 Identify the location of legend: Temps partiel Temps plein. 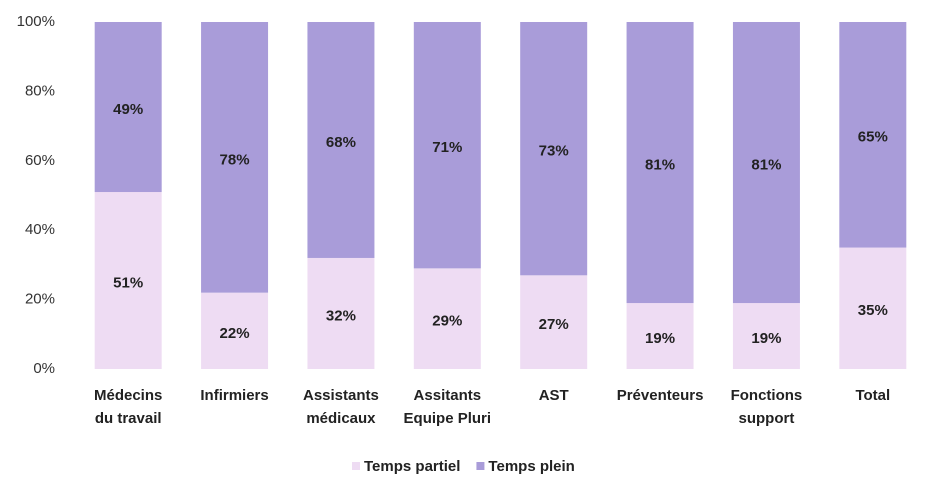
(463, 466).